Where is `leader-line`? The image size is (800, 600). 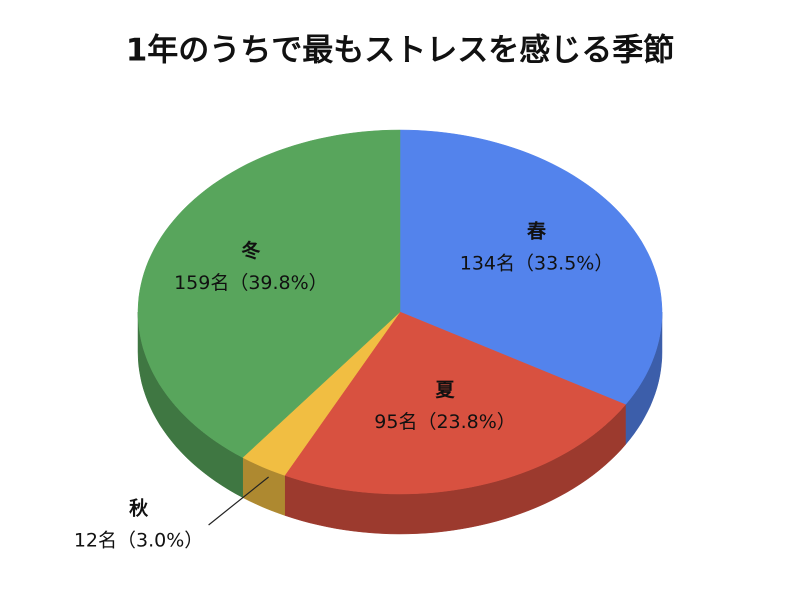
leader-line is located at coordinates (238, 501).